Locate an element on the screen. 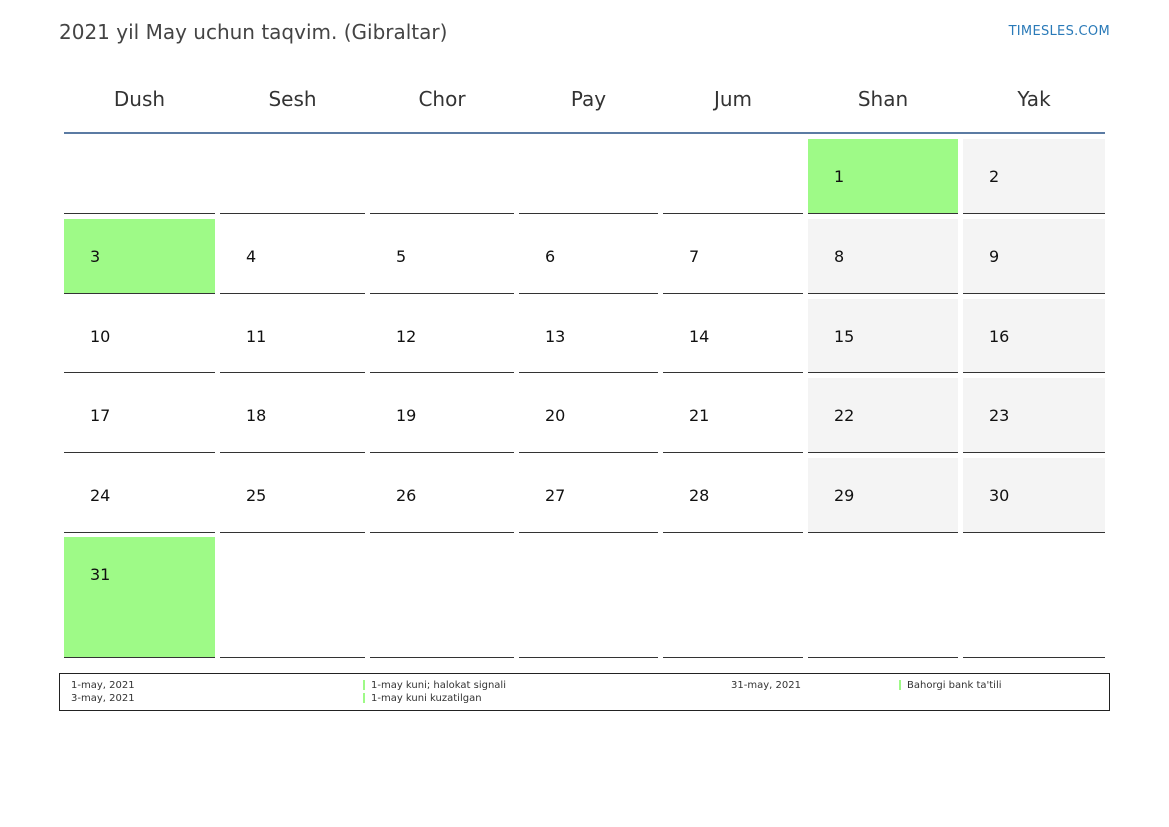 This screenshot has height=827, width=1169. site-link: TIMESLES.COM is located at coordinates (1059, 31).